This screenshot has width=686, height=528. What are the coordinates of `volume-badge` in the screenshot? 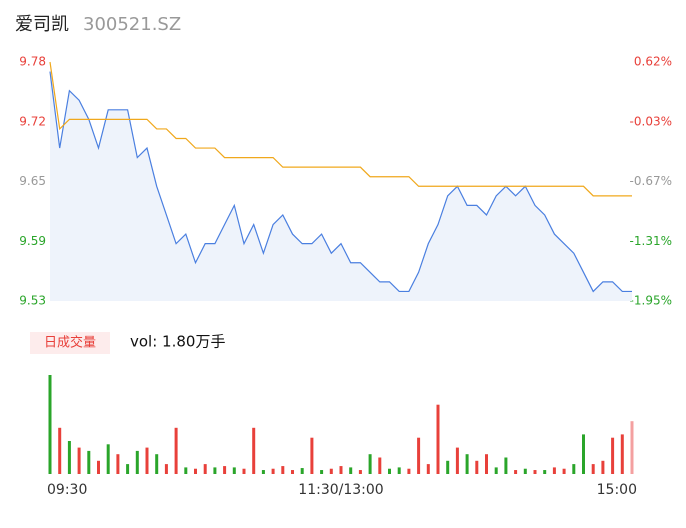 It's located at (70, 343).